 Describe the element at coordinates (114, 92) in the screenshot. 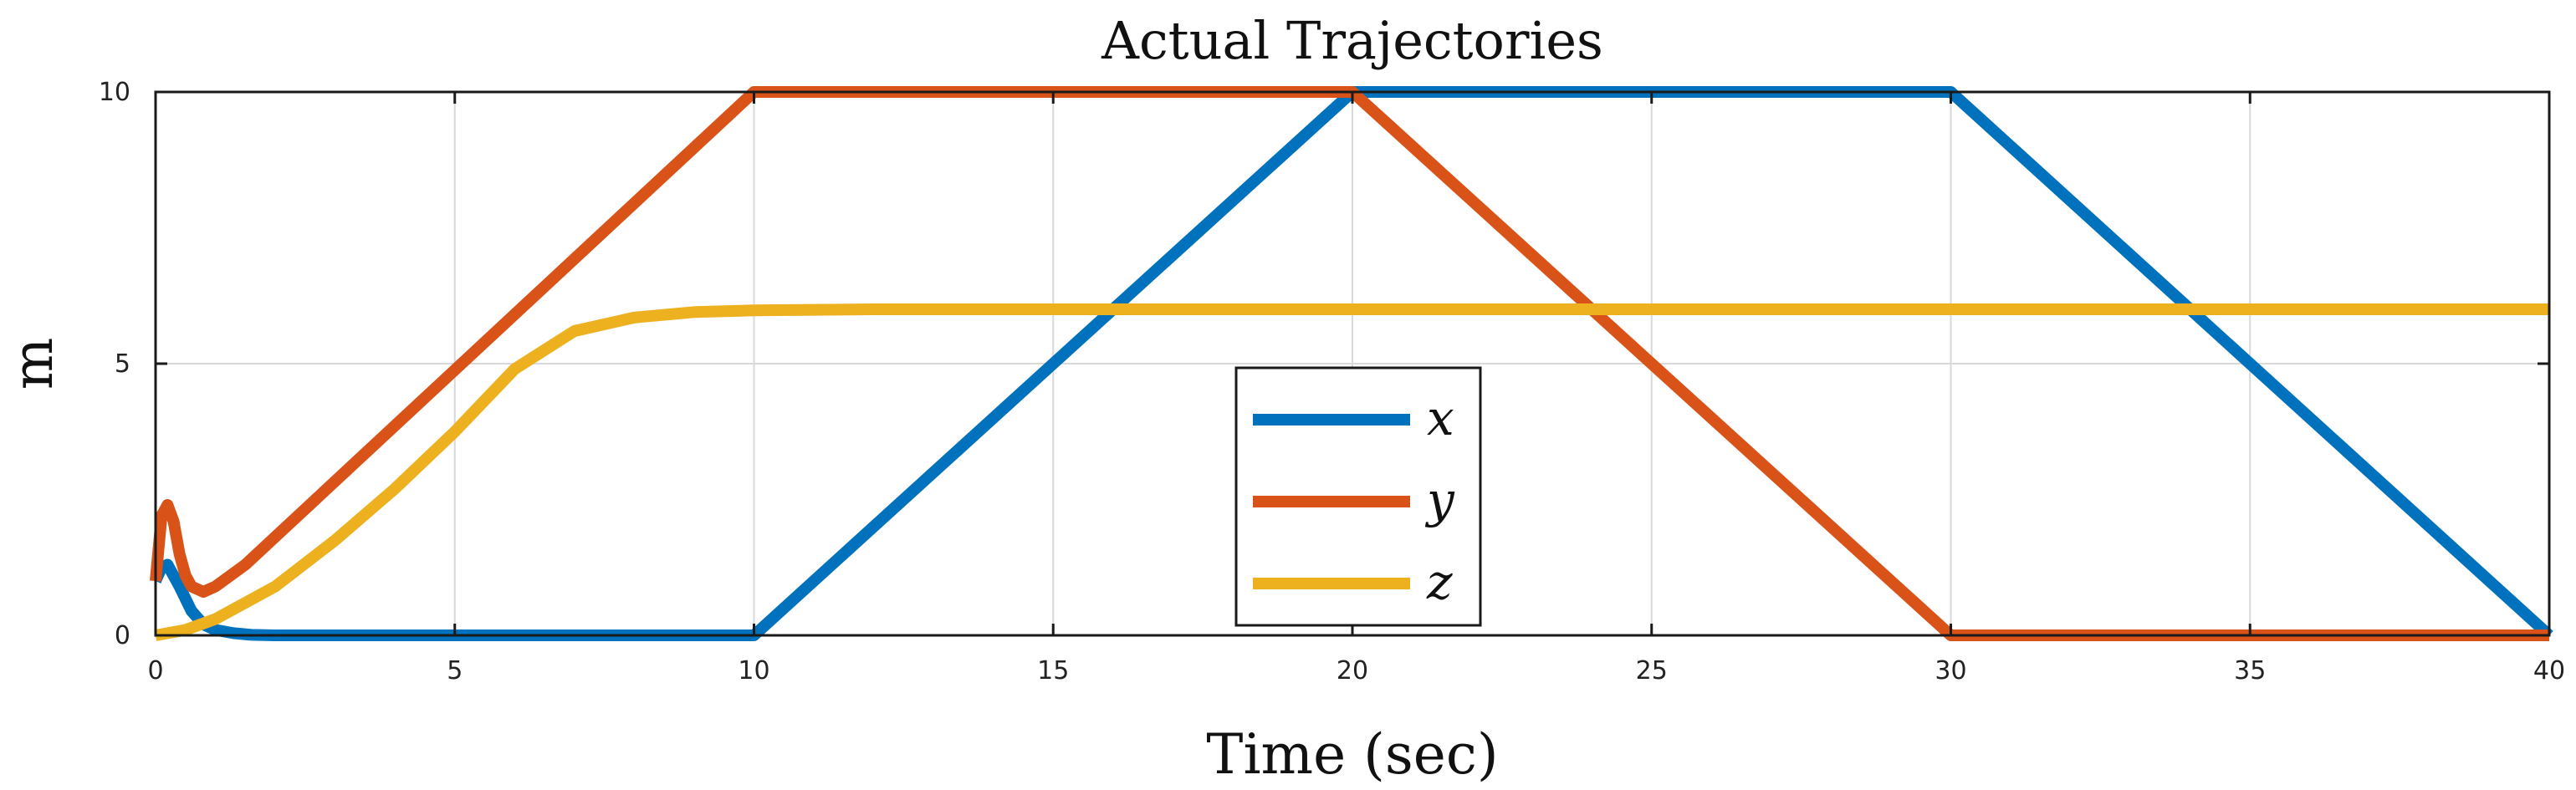

I see `y-tick-label: 10` at that location.